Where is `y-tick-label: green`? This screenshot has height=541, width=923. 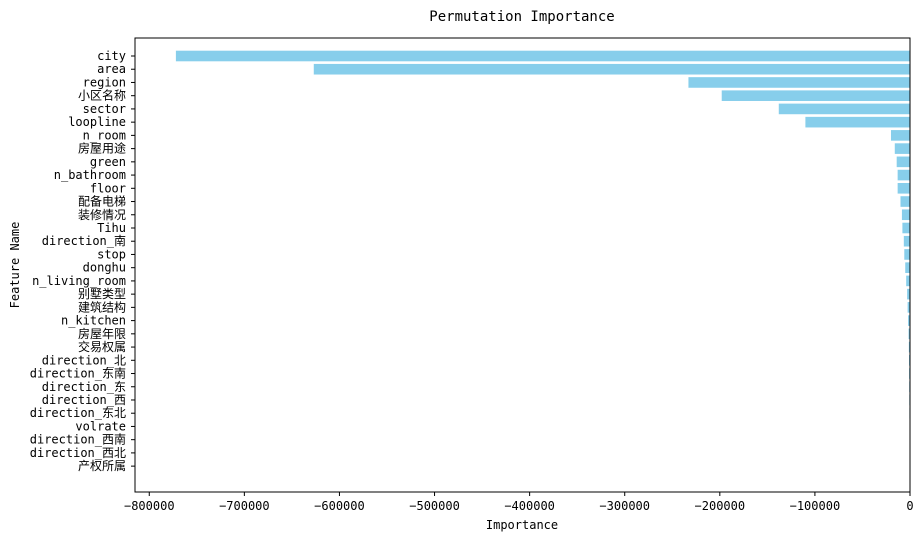
y-tick-label: green is located at coordinates (108, 162).